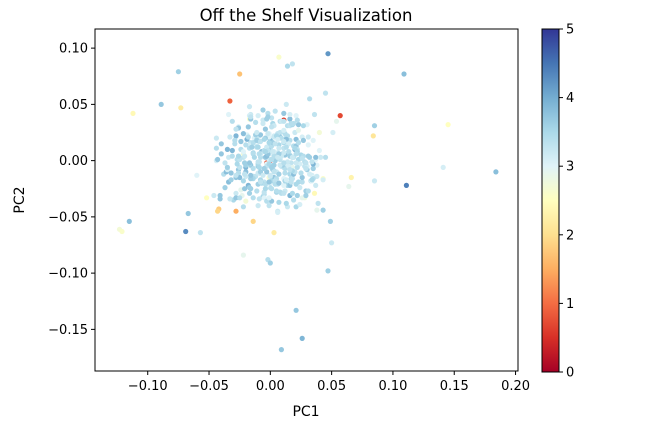  What do you see at coordinates (270, 386) in the screenshot?
I see `x-tick-label: 0.00` at bounding box center [270, 386].